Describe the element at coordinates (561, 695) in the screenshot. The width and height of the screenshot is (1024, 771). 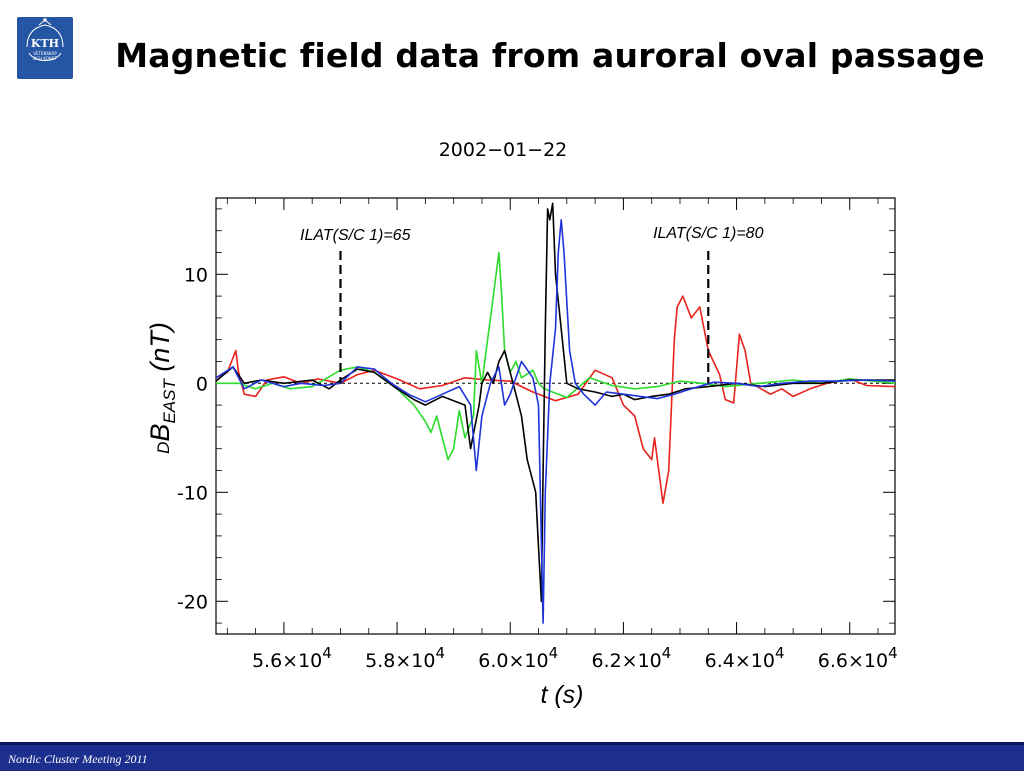
I see `x-axis-label: t (s)` at that location.